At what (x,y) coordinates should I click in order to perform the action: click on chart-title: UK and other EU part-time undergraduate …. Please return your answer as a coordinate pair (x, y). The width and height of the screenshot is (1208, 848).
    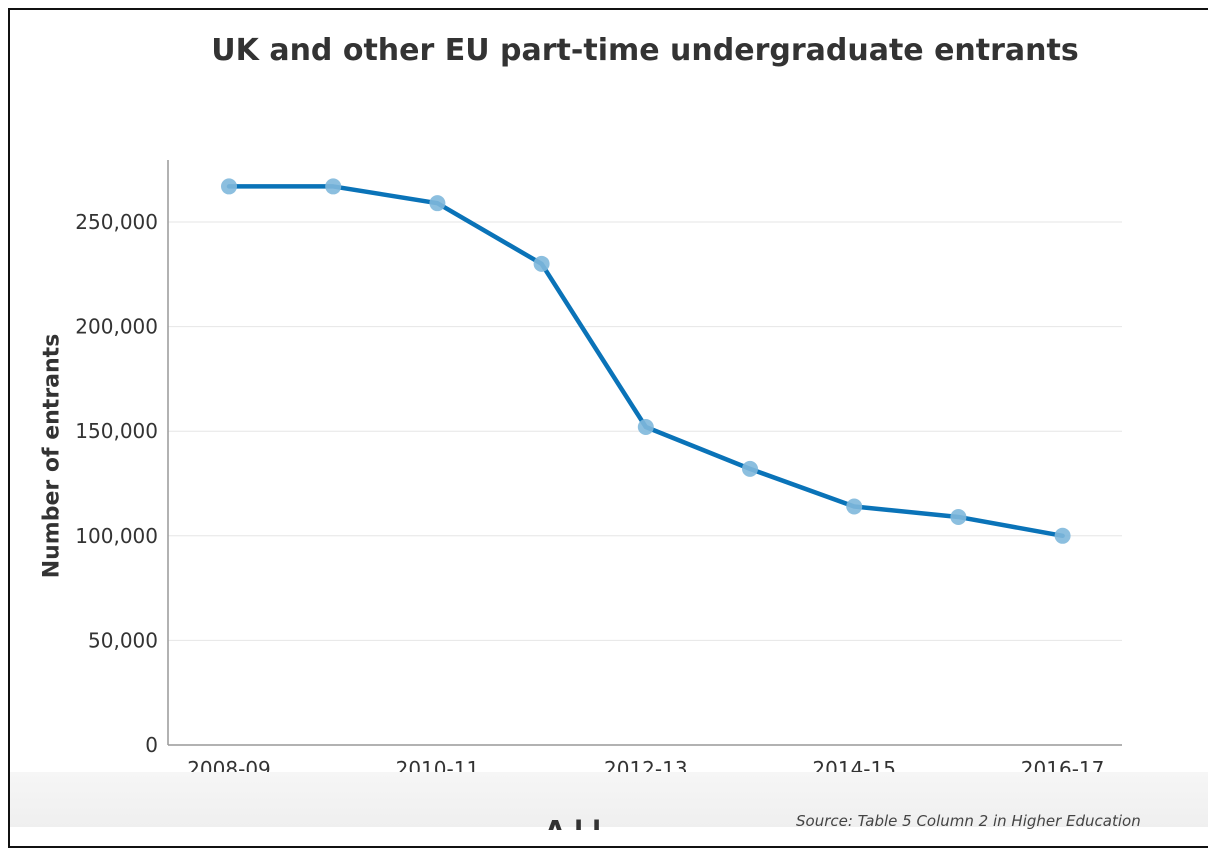
    Looking at the image, I should click on (645, 50).